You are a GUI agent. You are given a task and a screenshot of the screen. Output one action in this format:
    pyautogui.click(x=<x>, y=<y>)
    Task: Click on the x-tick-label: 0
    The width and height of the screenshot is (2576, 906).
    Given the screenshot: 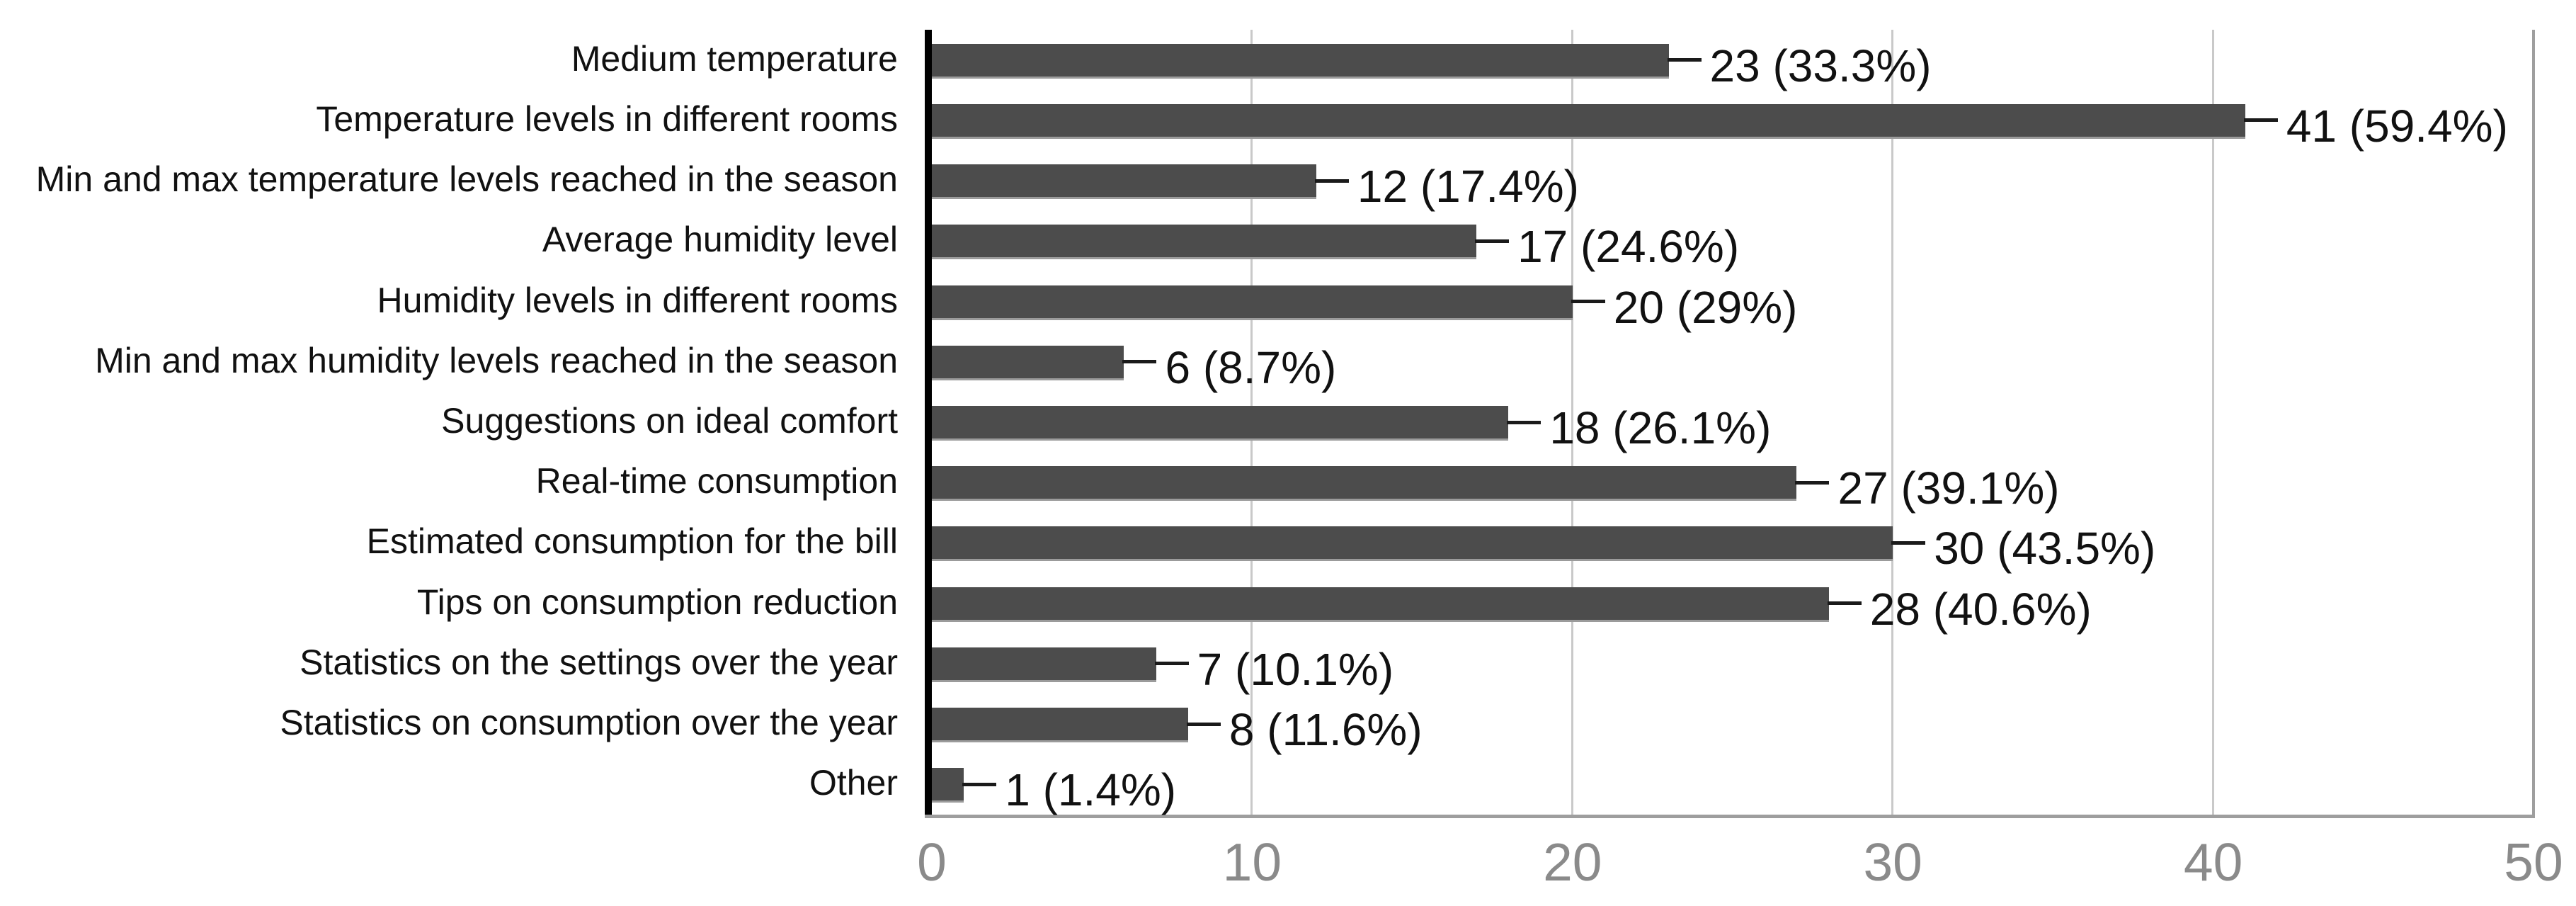 What is the action you would take?
    pyautogui.click(x=932, y=862)
    